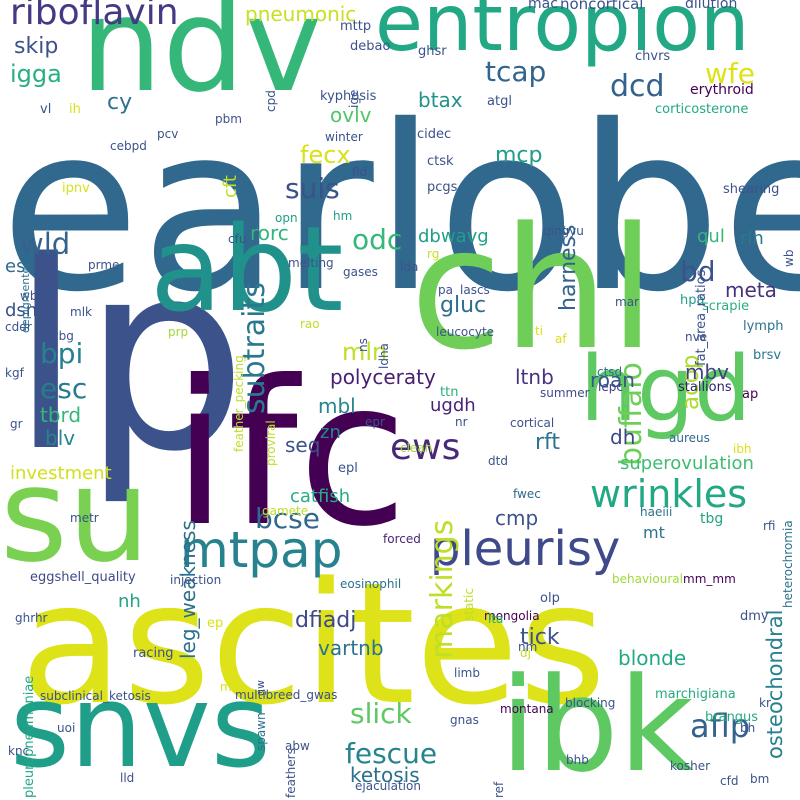 The height and width of the screenshot is (800, 800). I want to click on word: blv, so click(60, 438).